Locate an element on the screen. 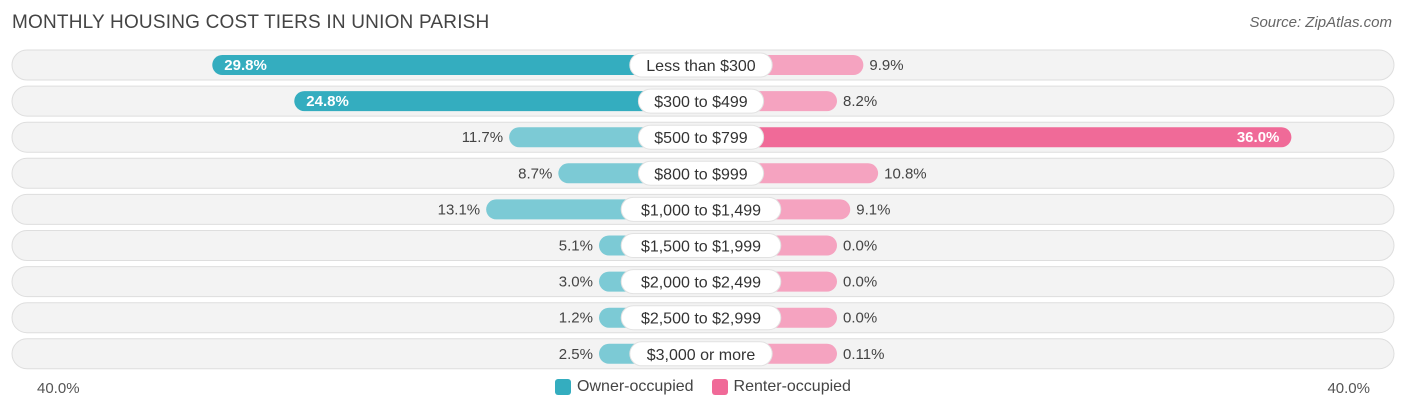  bar-renter-occupied is located at coordinates (996, 137).